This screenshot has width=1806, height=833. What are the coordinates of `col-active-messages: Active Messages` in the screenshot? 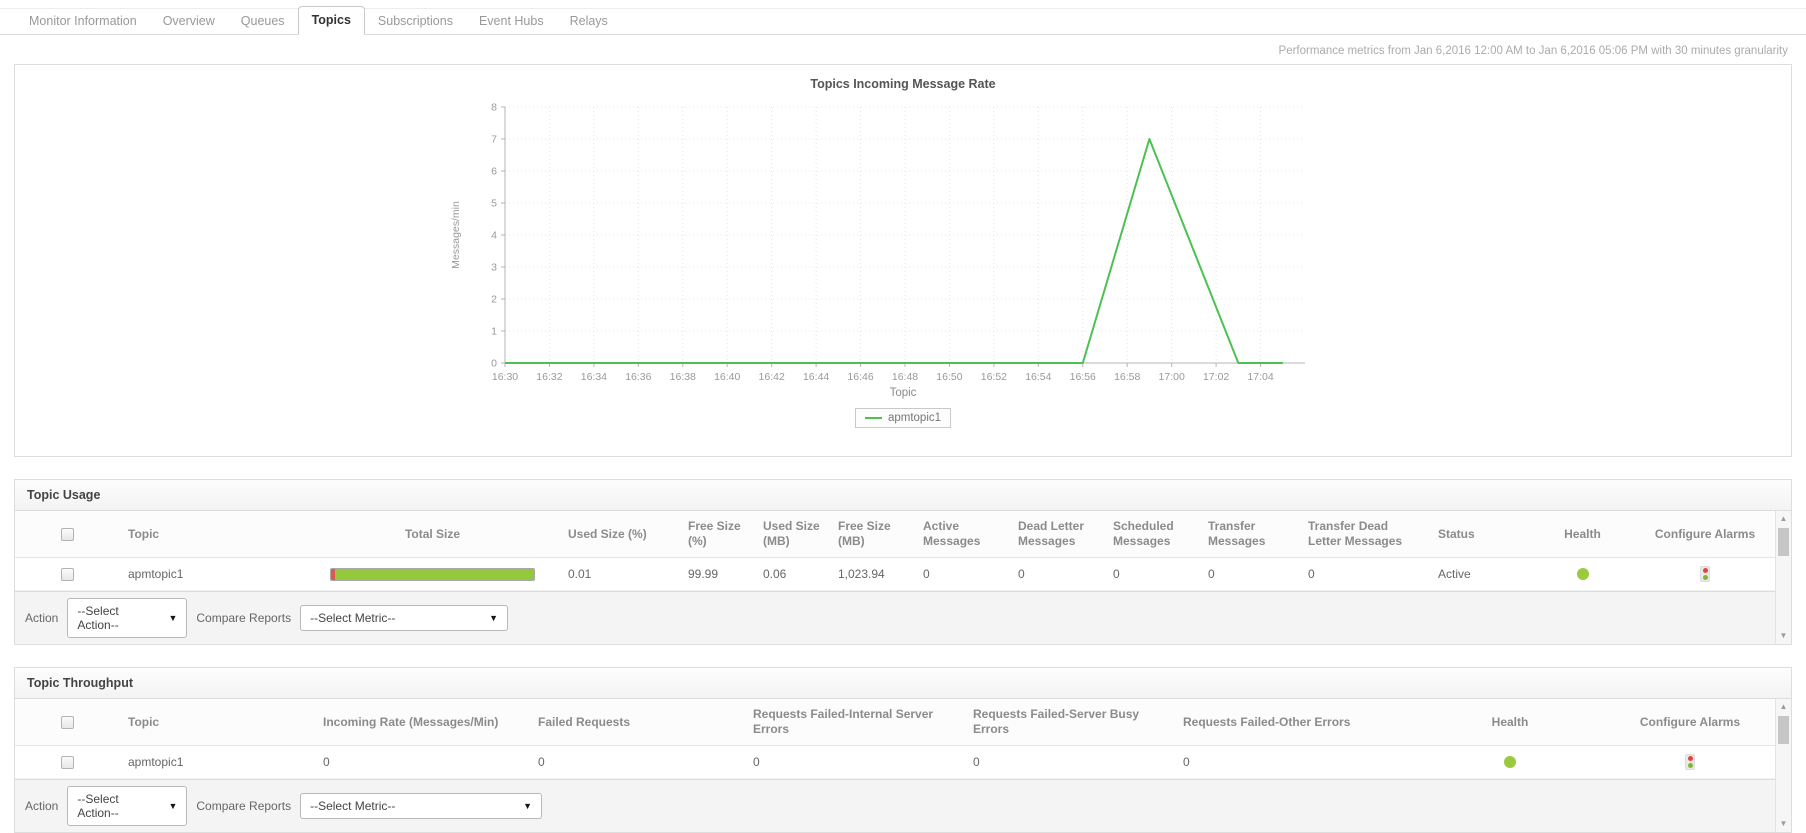 It's located at (962, 534).